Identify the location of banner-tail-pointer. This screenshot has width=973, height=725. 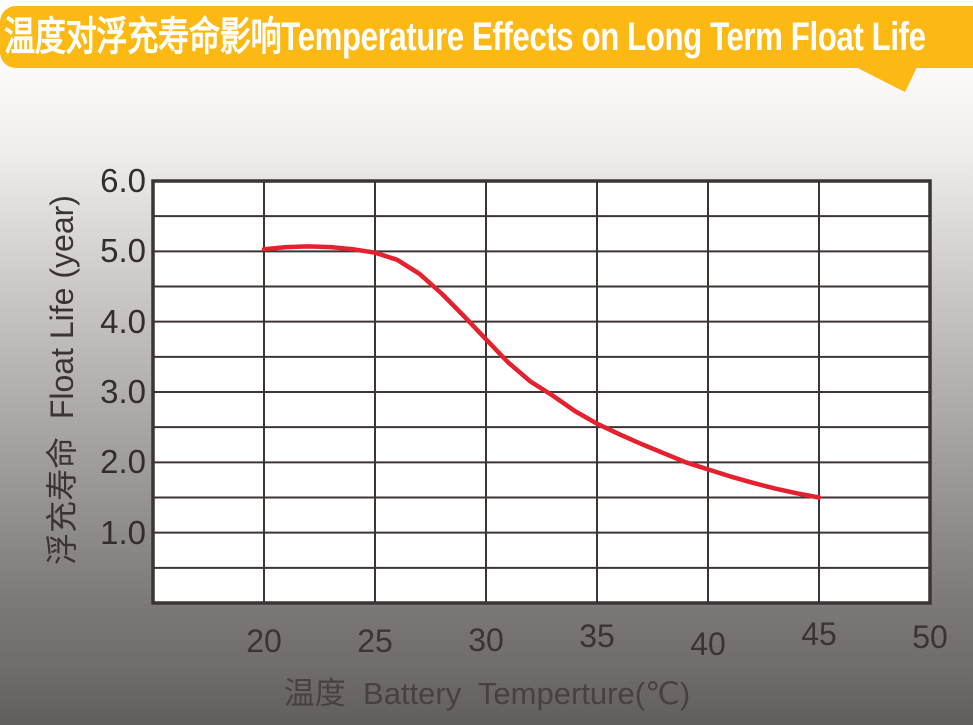
(885, 78).